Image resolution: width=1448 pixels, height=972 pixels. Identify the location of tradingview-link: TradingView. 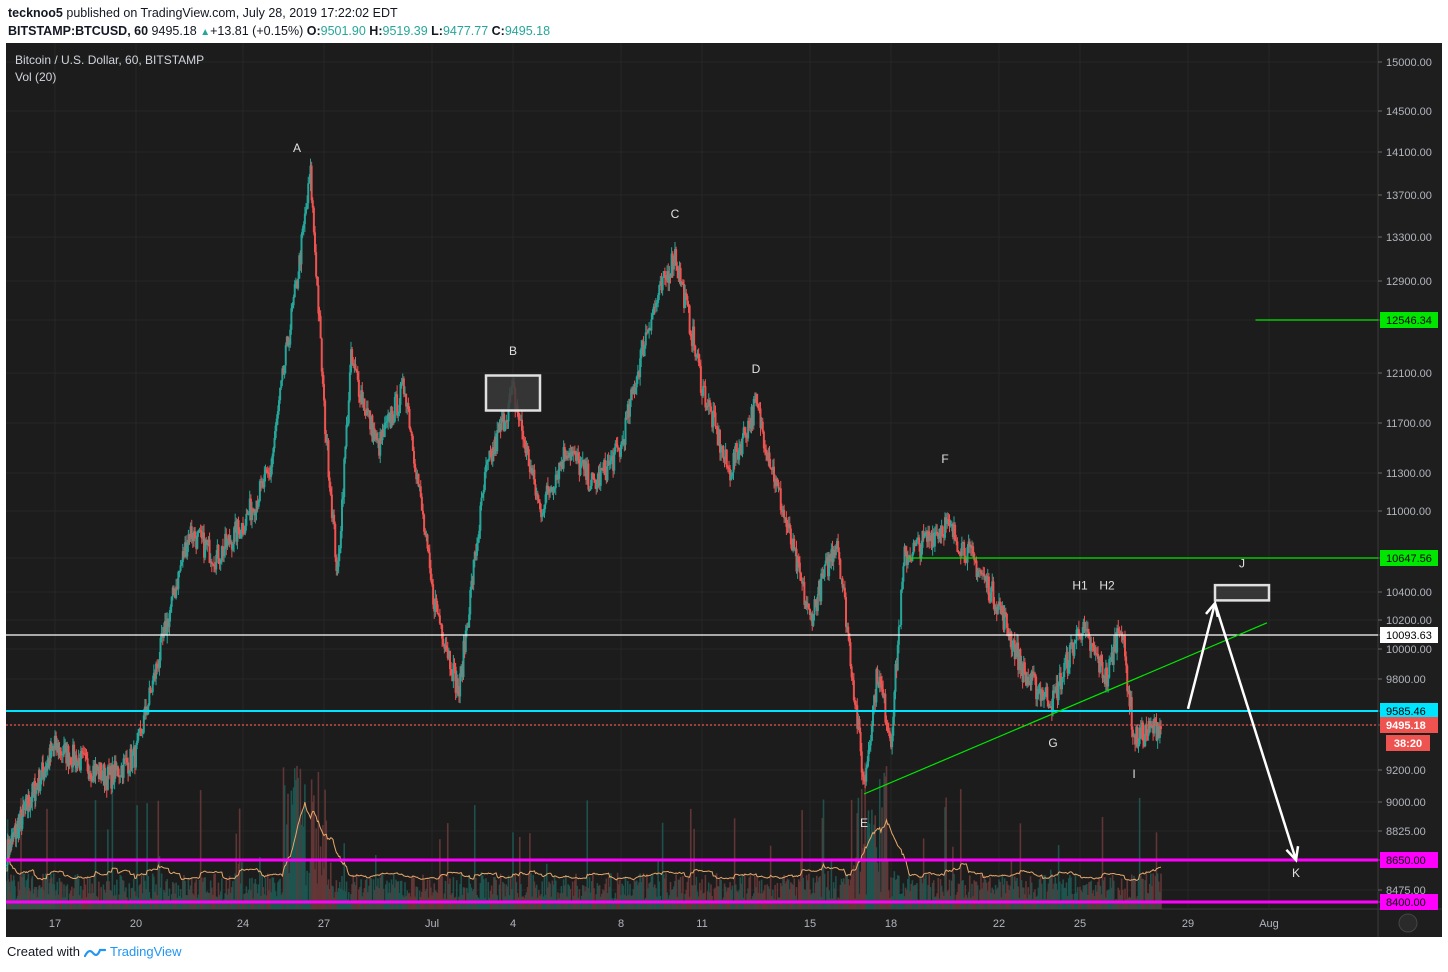
(145, 951).